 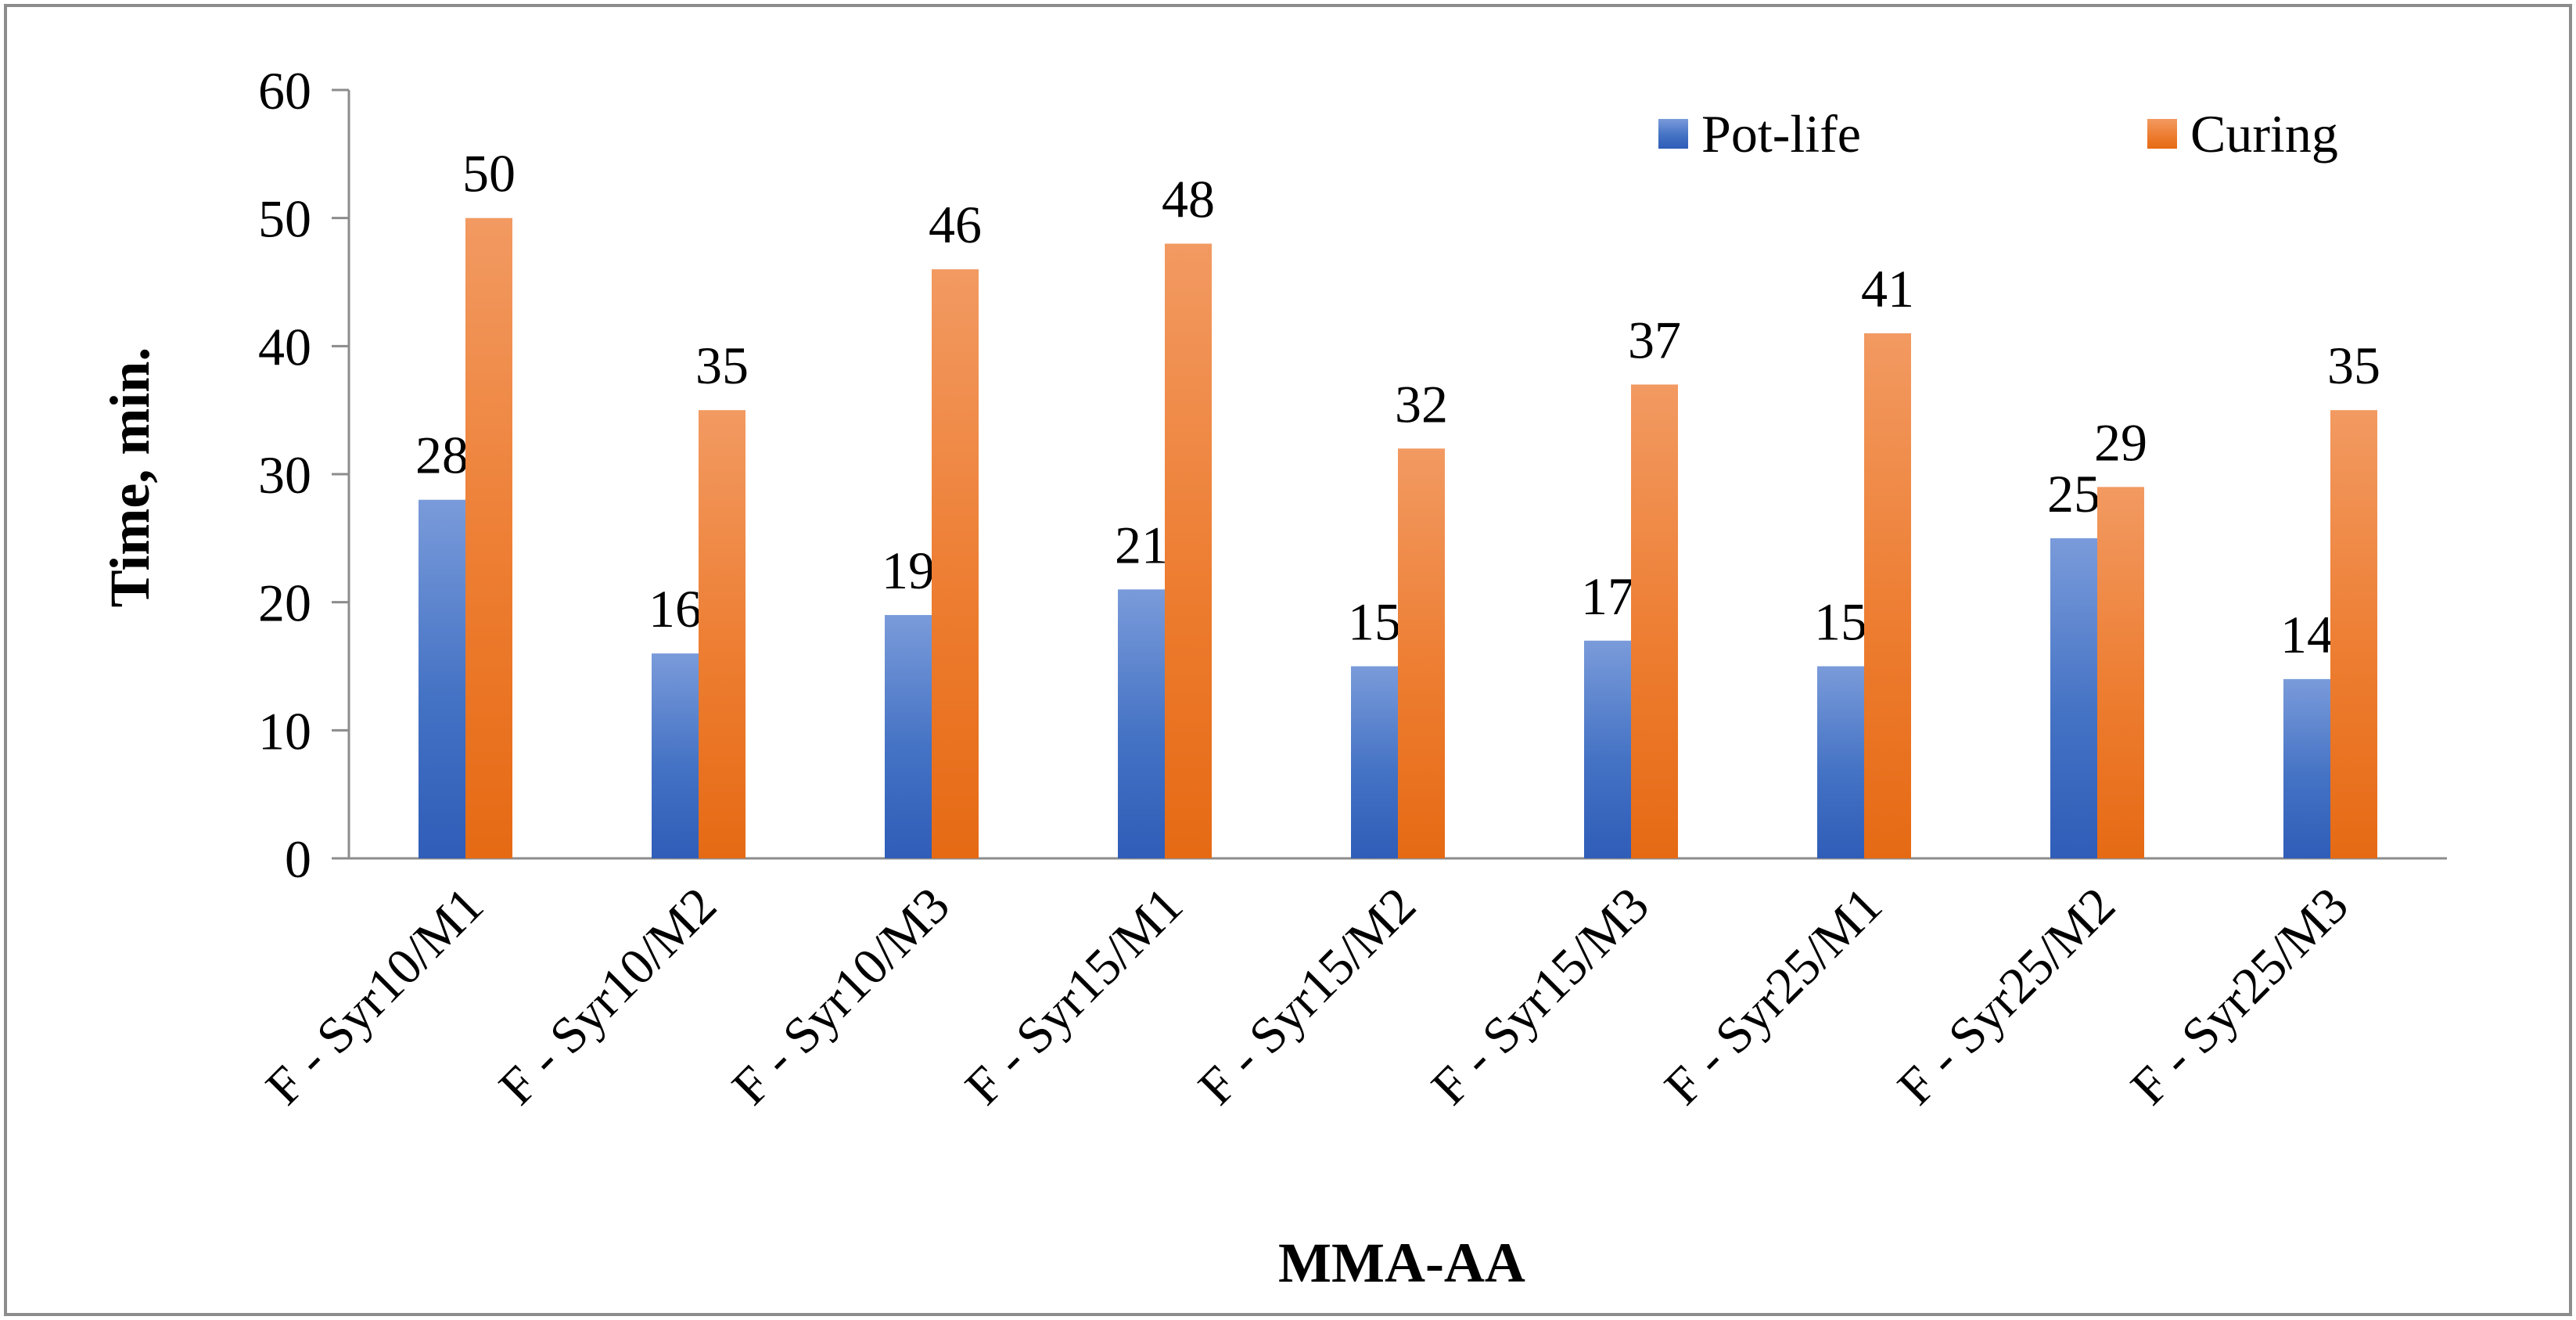 I want to click on data-label: 25, so click(x=2073, y=493).